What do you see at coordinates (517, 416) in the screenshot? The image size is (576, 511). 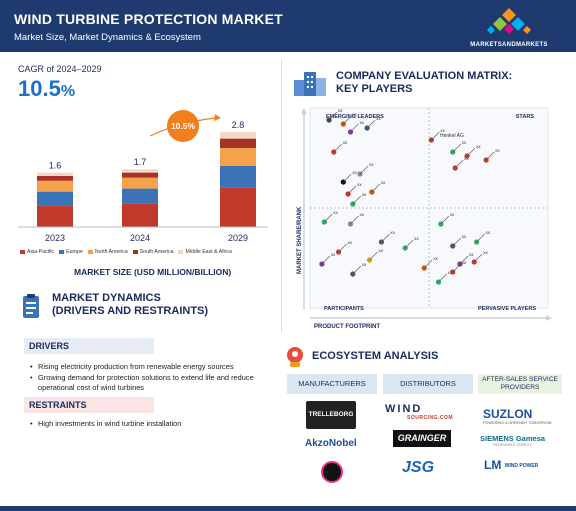 I see `suzlon-logo: SUZLON POWERING A GREENER TOMORROW` at bounding box center [517, 416].